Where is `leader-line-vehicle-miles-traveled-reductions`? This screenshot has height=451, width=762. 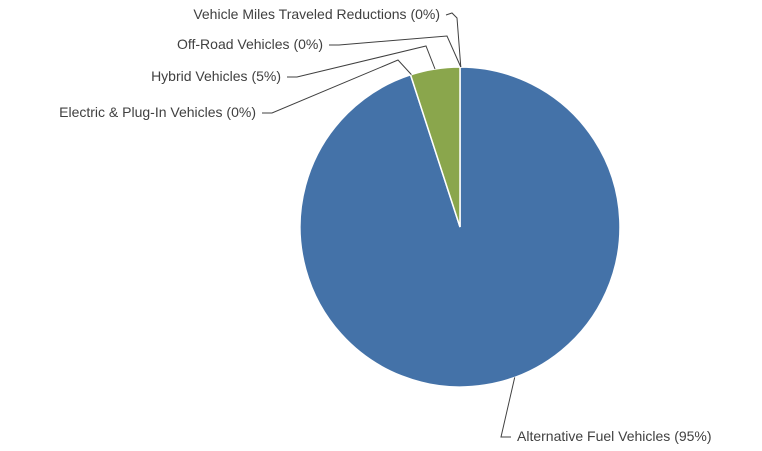 leader-line-vehicle-miles-traveled-reductions is located at coordinates (453, 40).